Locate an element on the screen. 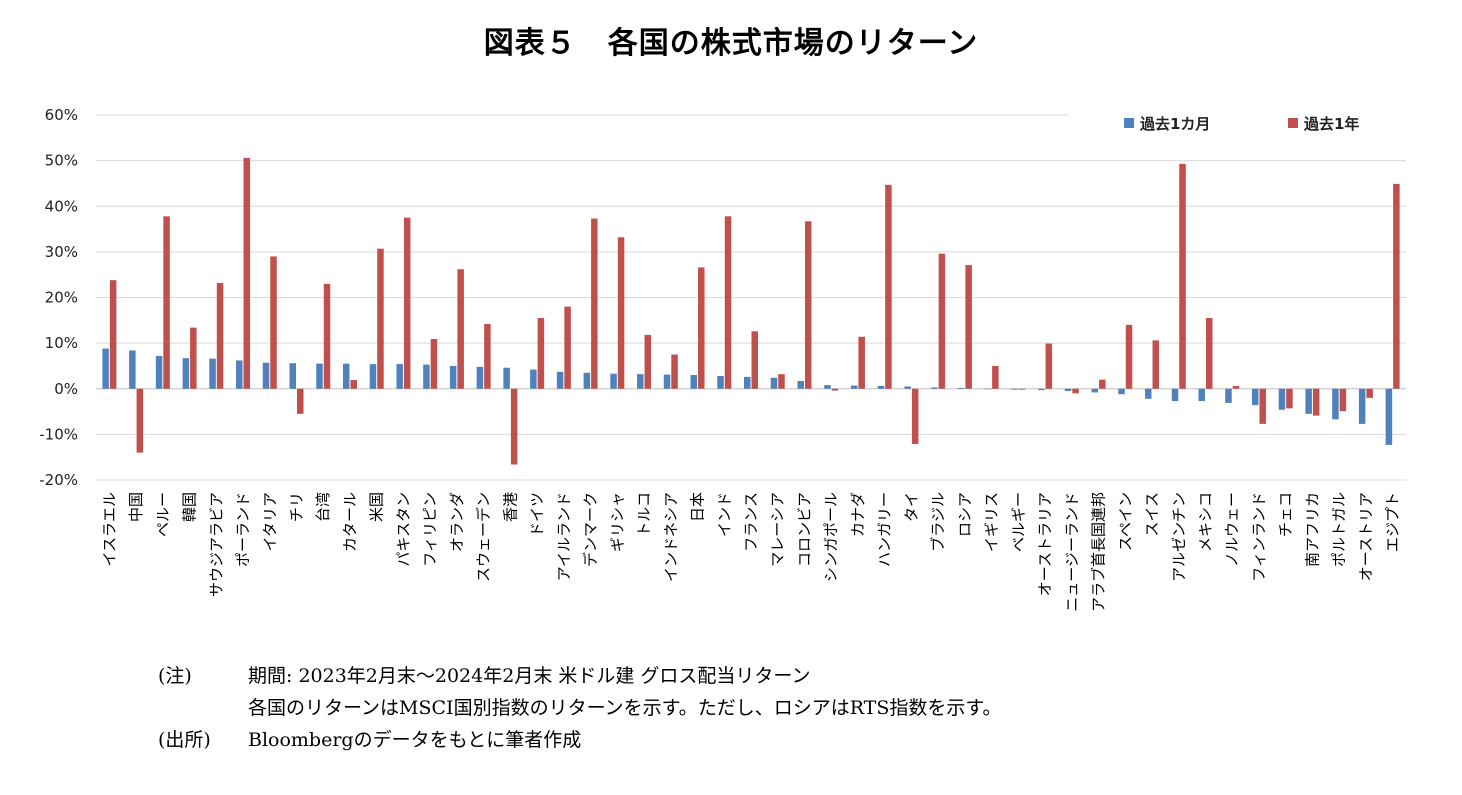  x-category-label: 中国 is located at coordinates (136, 507).